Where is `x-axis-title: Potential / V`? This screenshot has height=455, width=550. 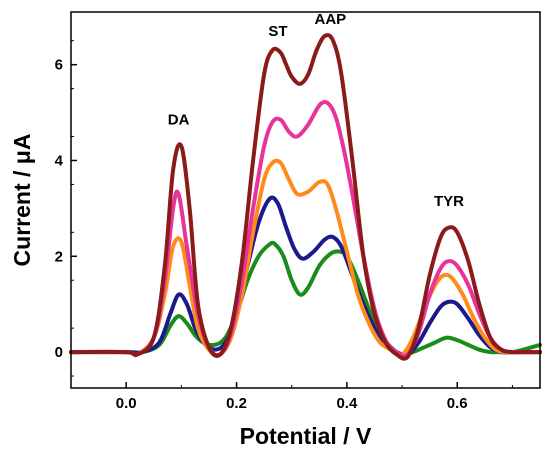 x-axis-title: Potential / V is located at coordinates (306, 436).